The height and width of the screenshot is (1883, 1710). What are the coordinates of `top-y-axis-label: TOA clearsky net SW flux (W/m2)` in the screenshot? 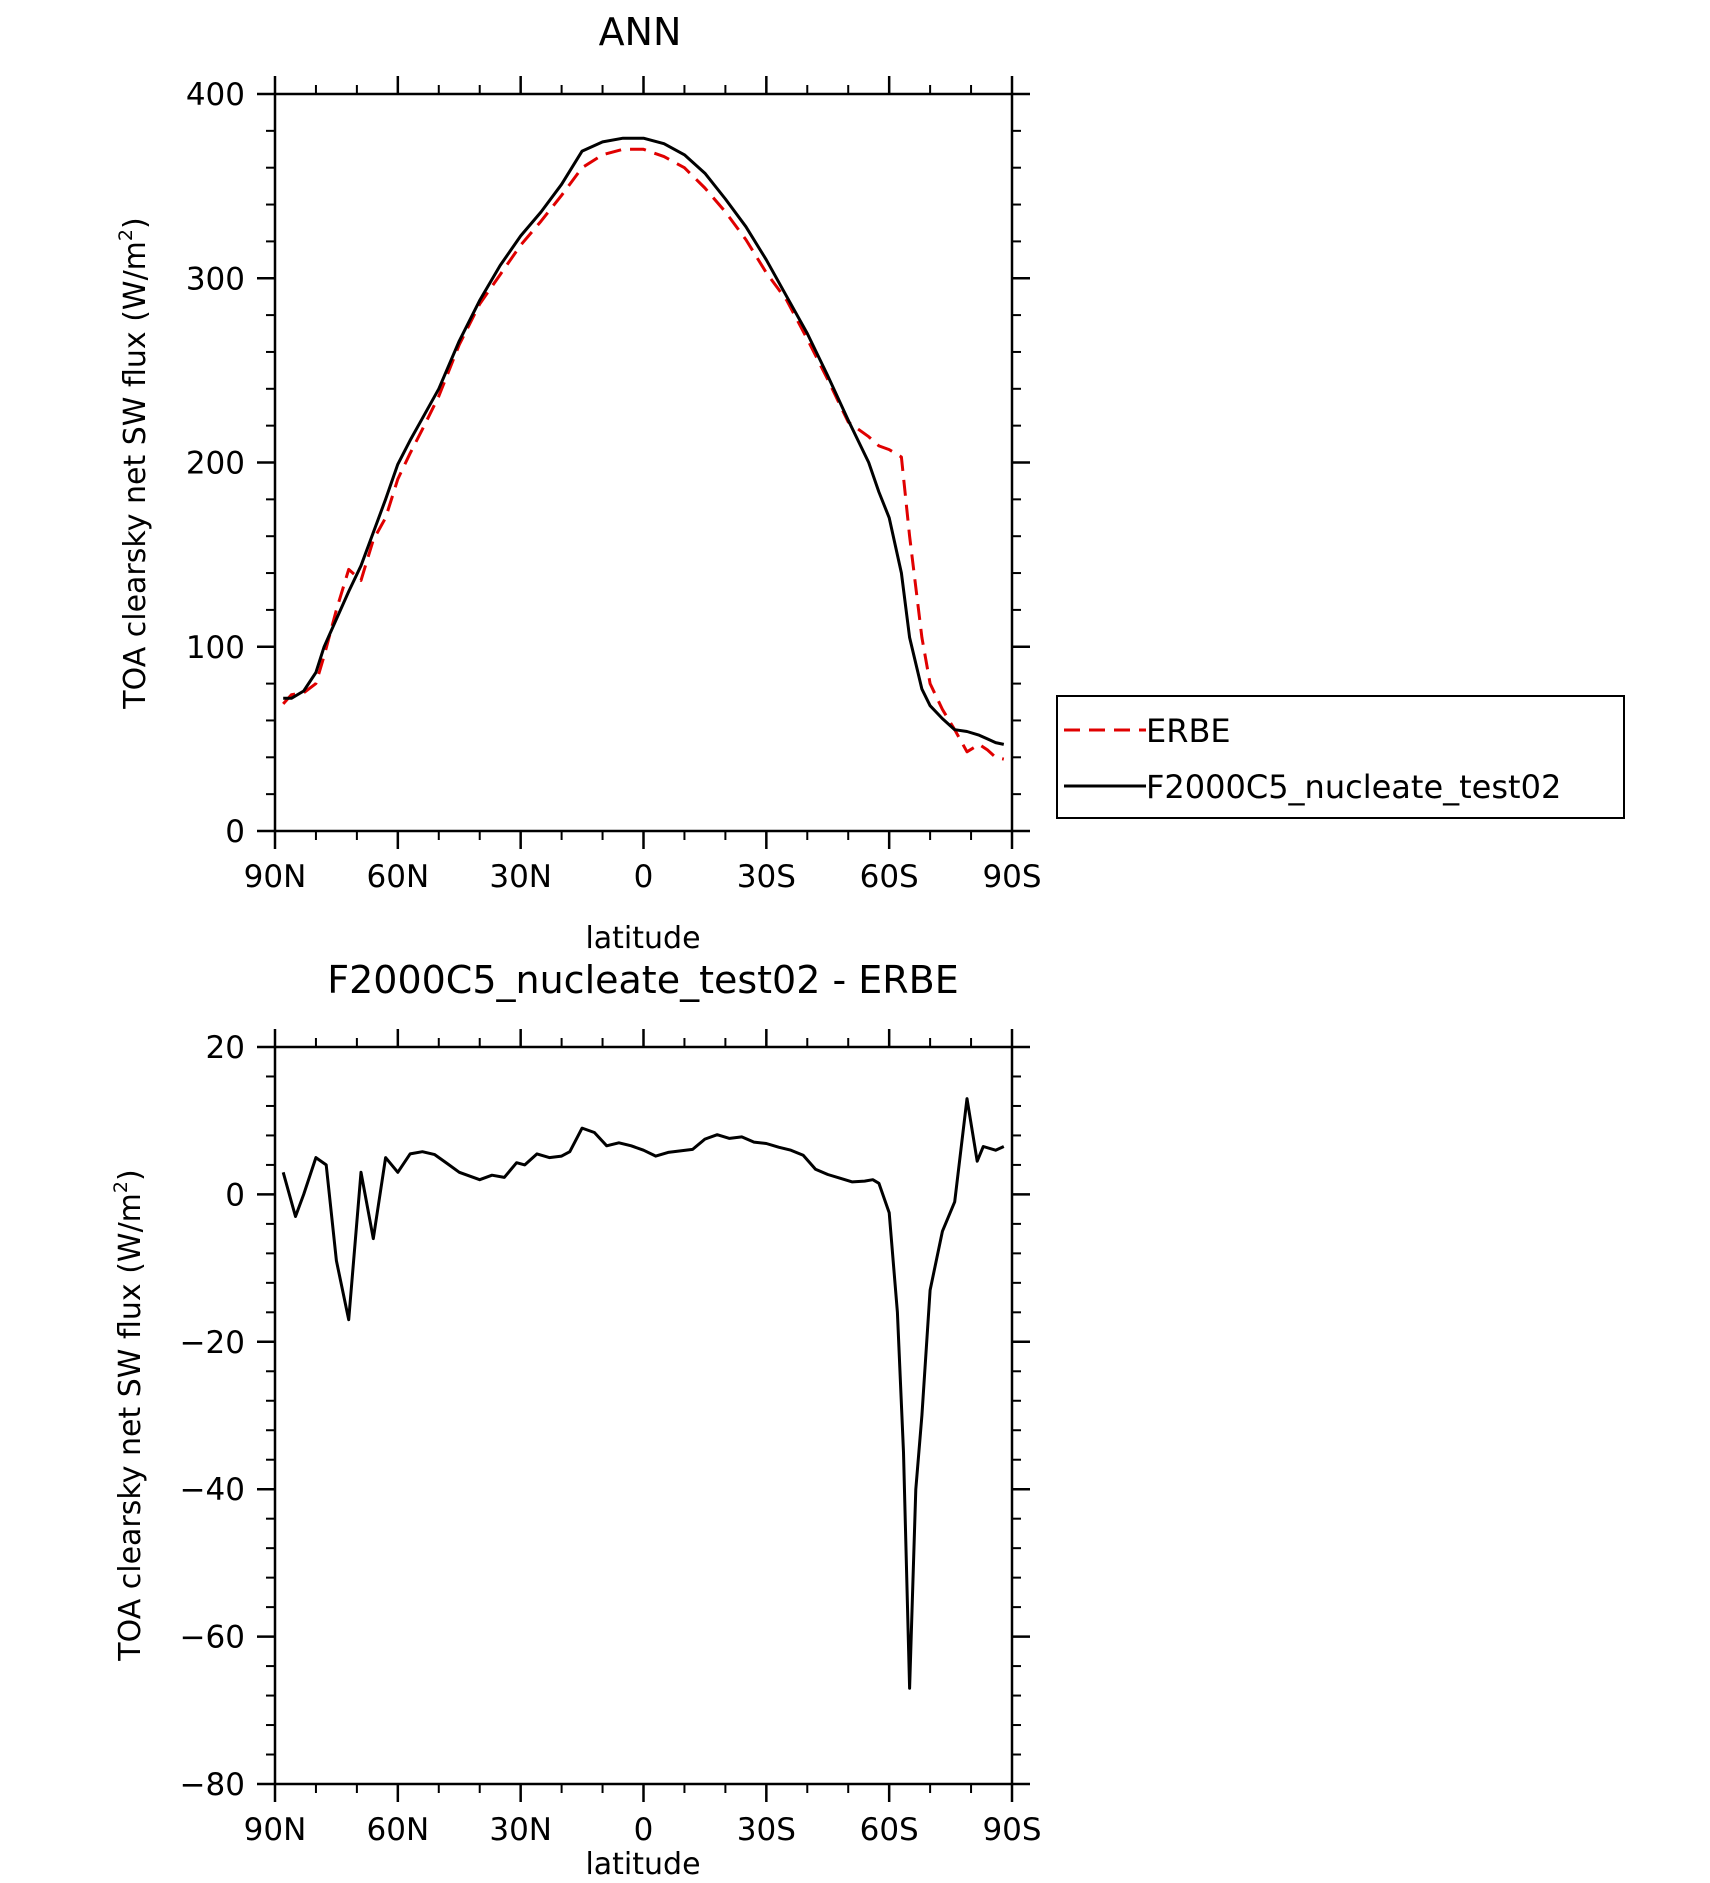 It's located at (134, 463).